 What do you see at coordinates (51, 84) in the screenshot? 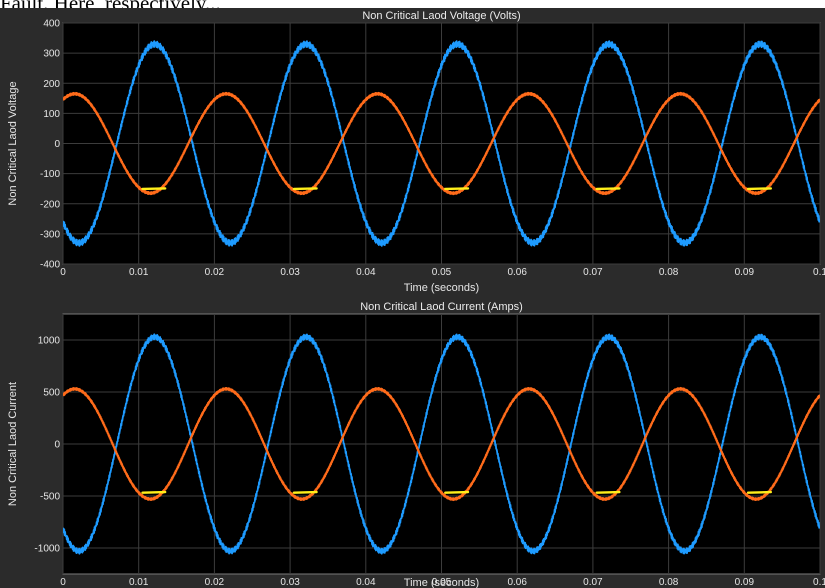
I see `y-tick-label: 200` at bounding box center [51, 84].